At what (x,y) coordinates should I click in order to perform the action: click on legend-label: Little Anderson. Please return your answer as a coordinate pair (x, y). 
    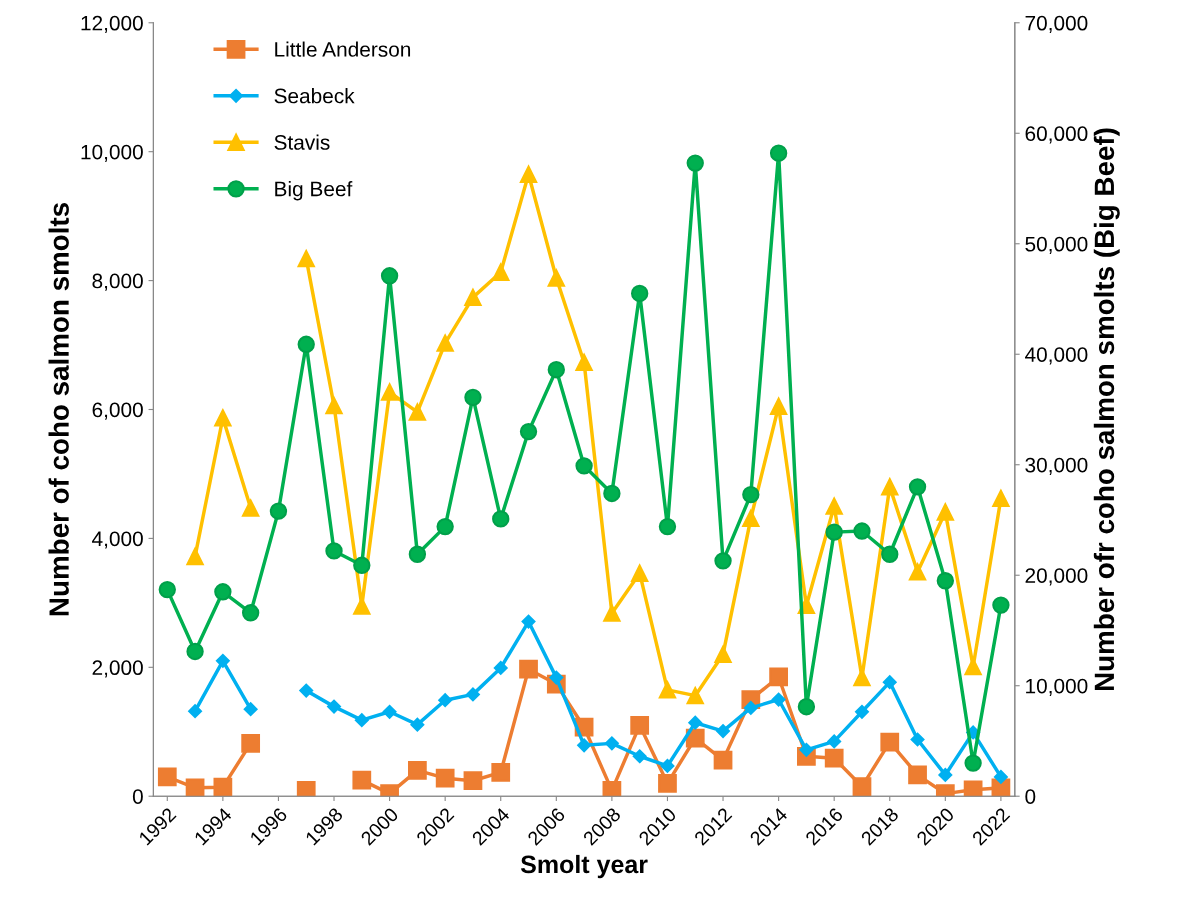
    Looking at the image, I should click on (343, 49).